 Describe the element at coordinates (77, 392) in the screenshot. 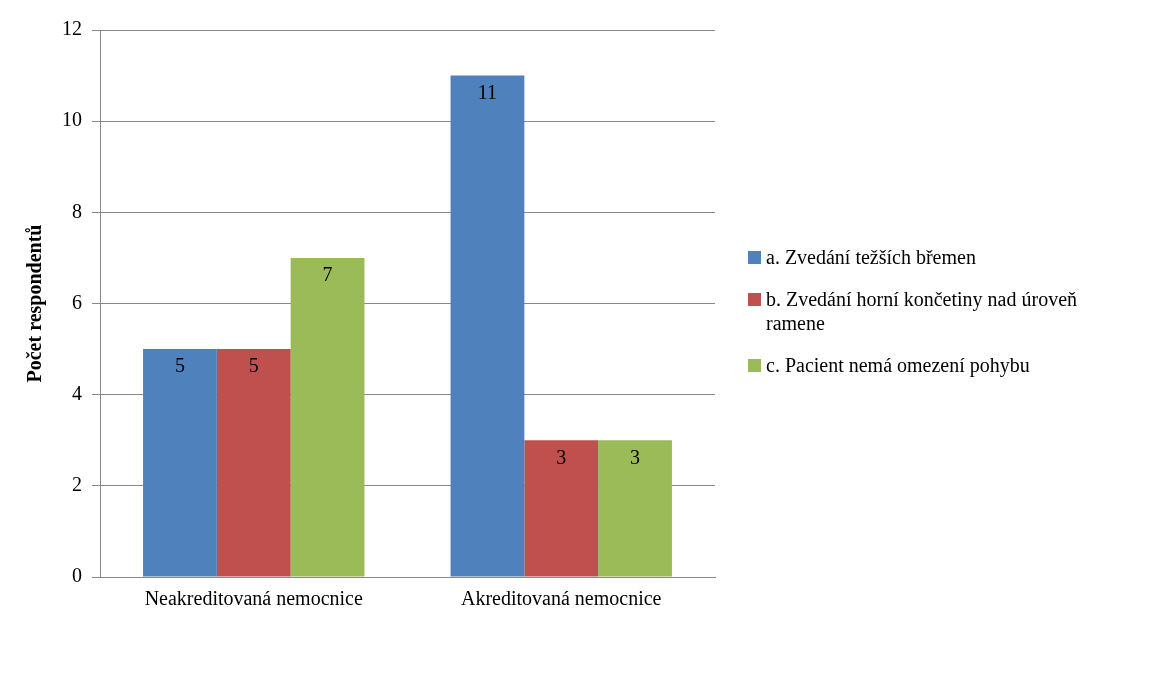

I see `y-tick-label: 4` at that location.